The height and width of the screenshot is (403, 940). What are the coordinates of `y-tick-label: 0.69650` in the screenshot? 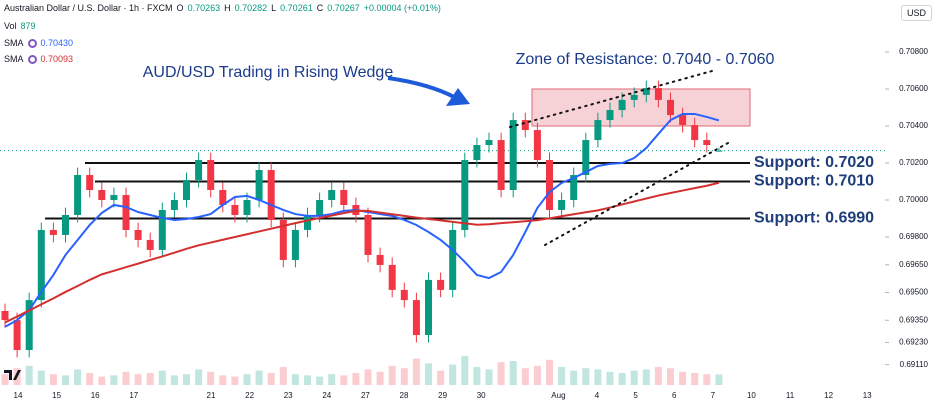 It's located at (913, 264).